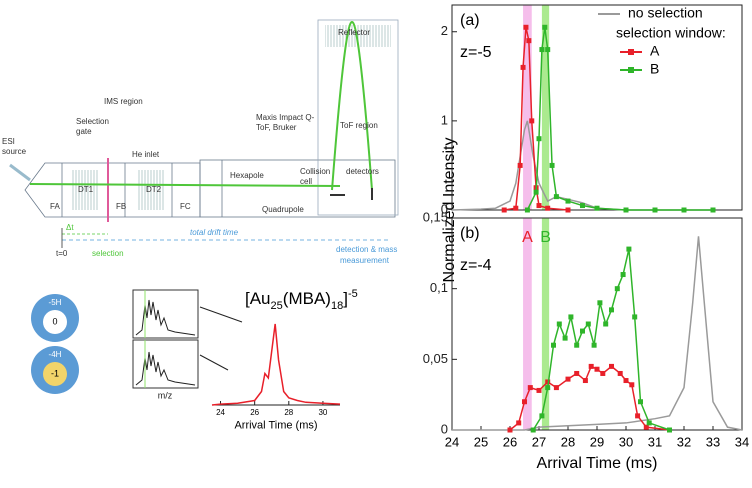  I want to click on label: Δt, so click(70, 227).